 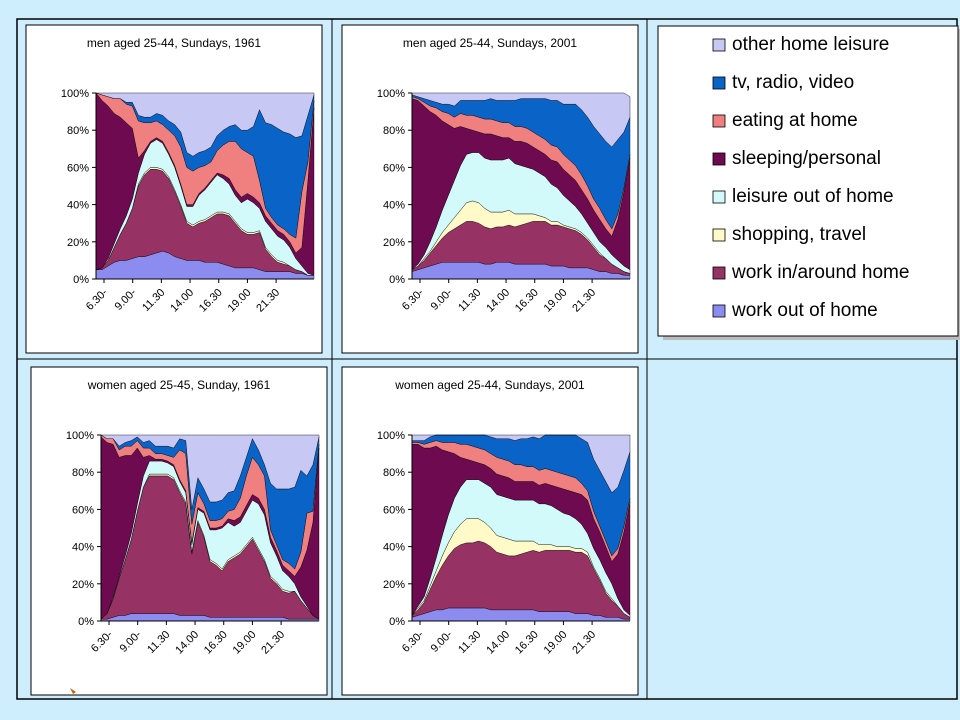 What do you see at coordinates (820, 272) in the screenshot?
I see `legend-label: work in/around home` at bounding box center [820, 272].